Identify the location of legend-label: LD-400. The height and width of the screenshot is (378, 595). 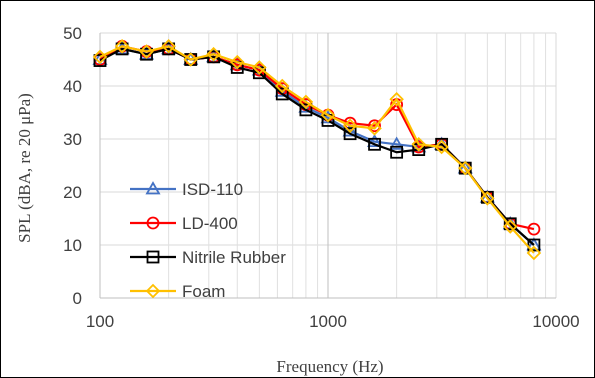
(210, 223).